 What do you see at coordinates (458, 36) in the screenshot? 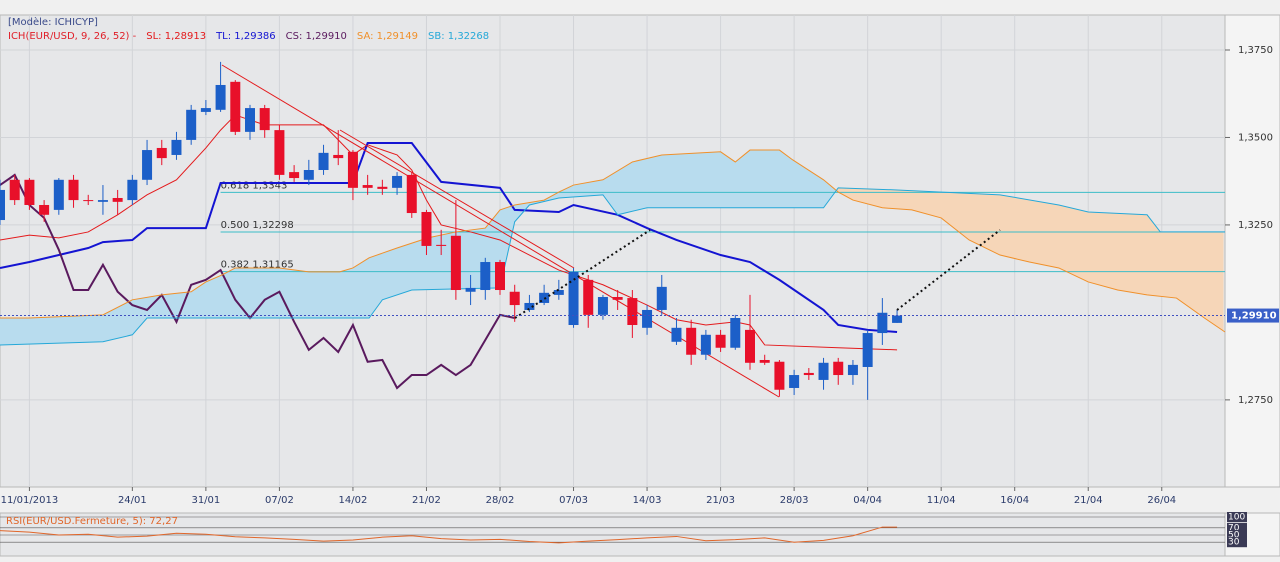
I see `legend-entry: SB: 1,32268` at bounding box center [458, 36].